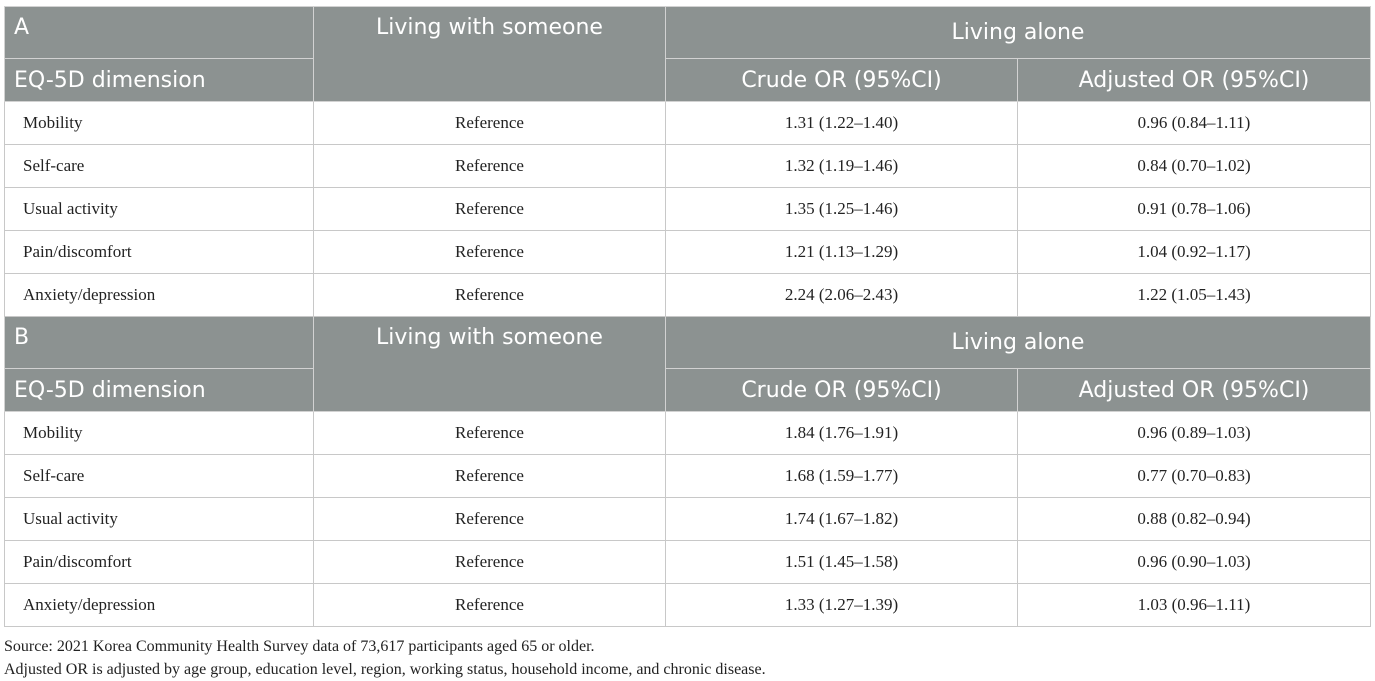 The image size is (1375, 681). What do you see at coordinates (841, 605) in the screenshot?
I see `crude-or-cell: 1.33 (1.27–1.39)` at bounding box center [841, 605].